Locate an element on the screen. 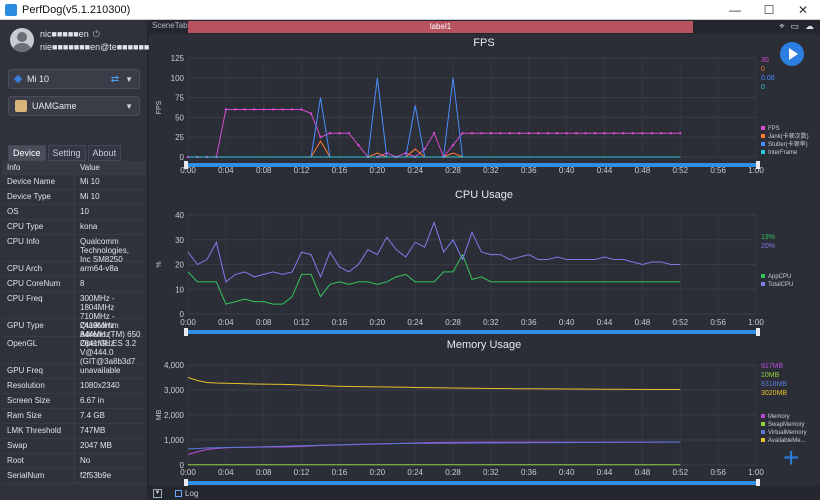  chevron-down-icon: ▼ is located at coordinates (129, 79).